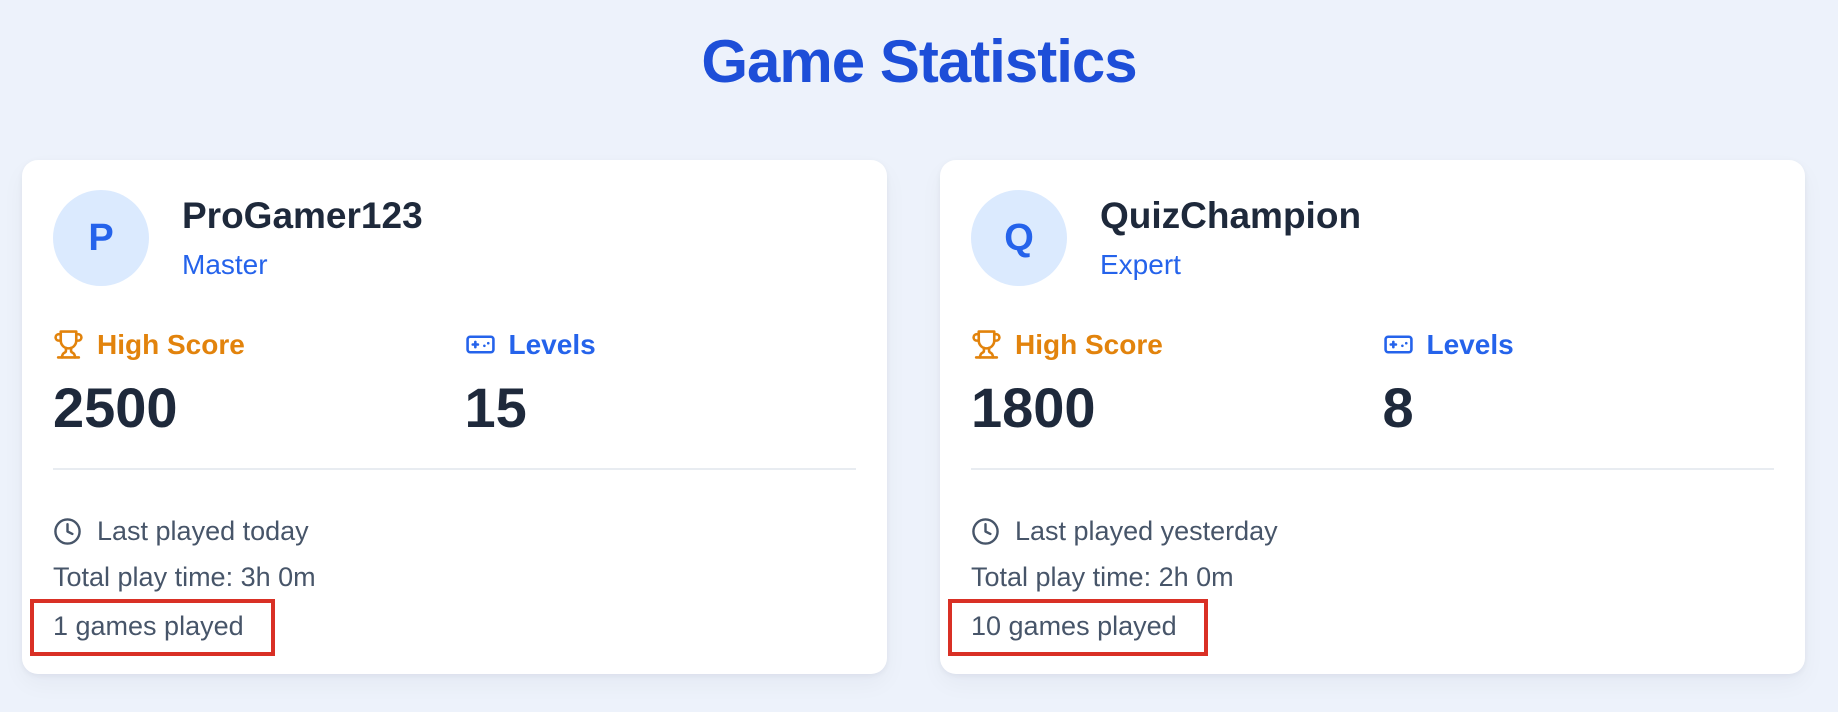  What do you see at coordinates (661, 382) in the screenshot?
I see `levels-stat: Levels 15` at bounding box center [661, 382].